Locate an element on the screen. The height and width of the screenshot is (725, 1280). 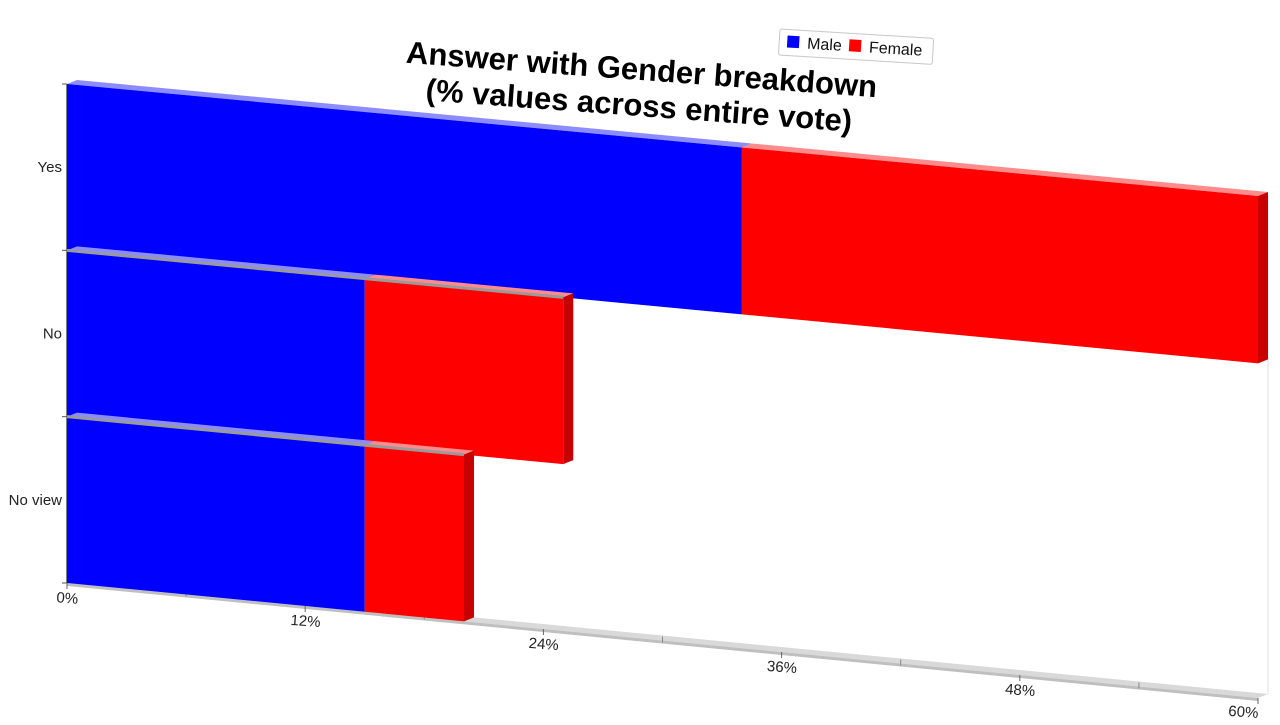
bar-female-no-top is located at coordinates (469, 286).